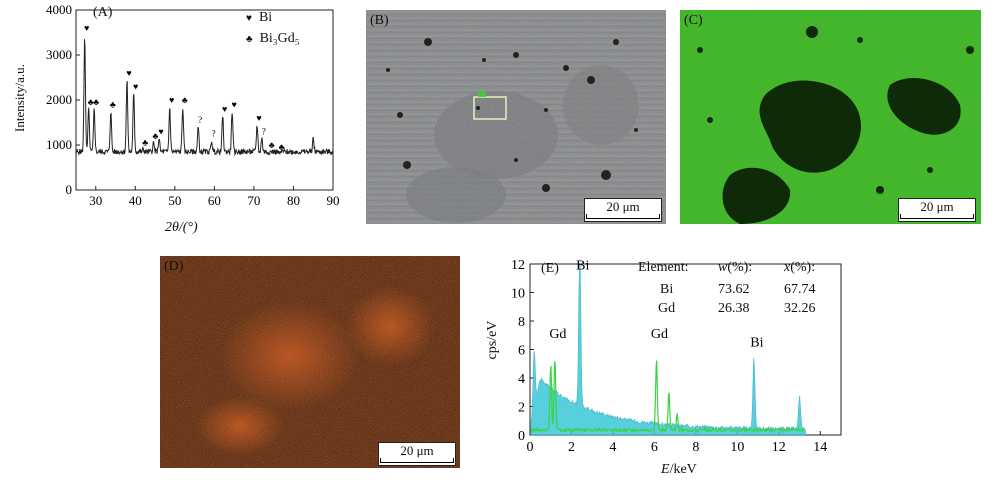 This screenshot has height=490, width=1000. Describe the element at coordinates (530, 447) in the screenshot. I see `eds-xtick-label: 0` at that location.